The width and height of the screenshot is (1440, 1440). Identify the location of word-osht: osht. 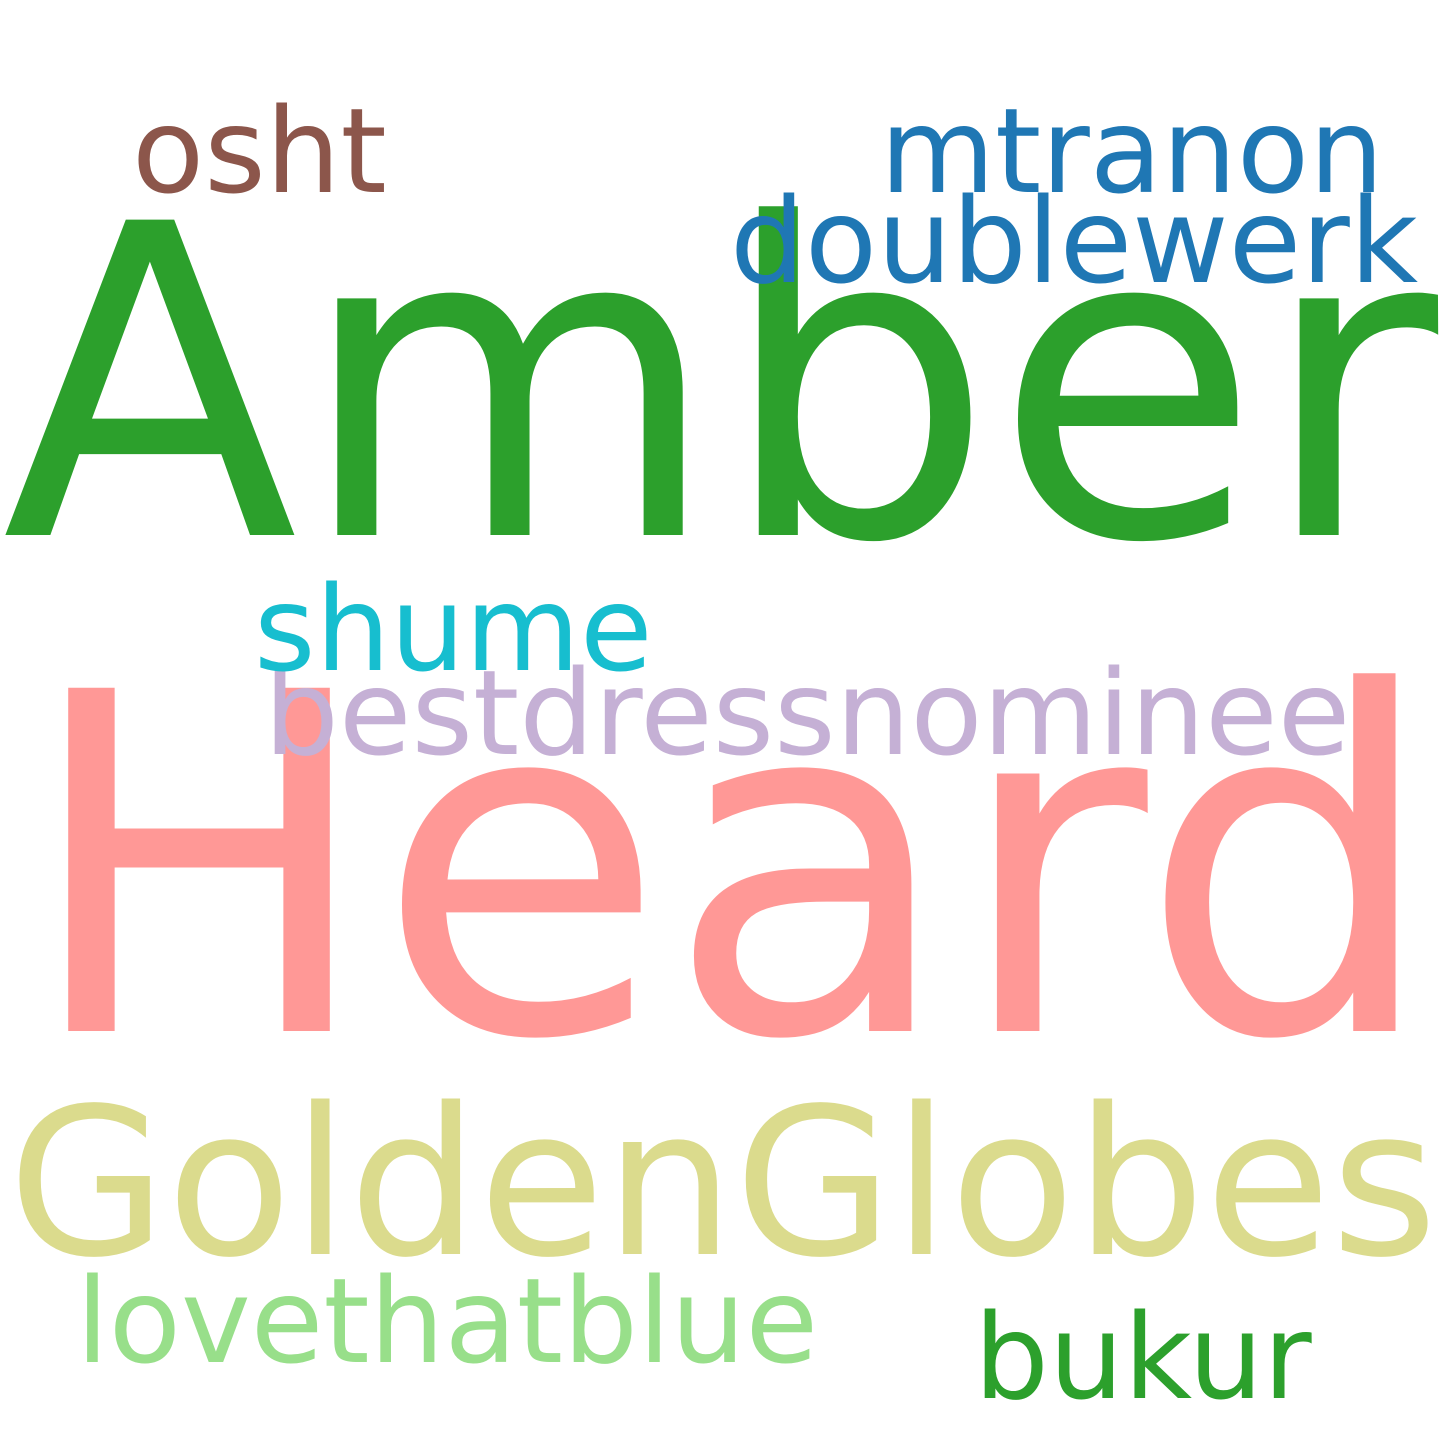
(259, 151).